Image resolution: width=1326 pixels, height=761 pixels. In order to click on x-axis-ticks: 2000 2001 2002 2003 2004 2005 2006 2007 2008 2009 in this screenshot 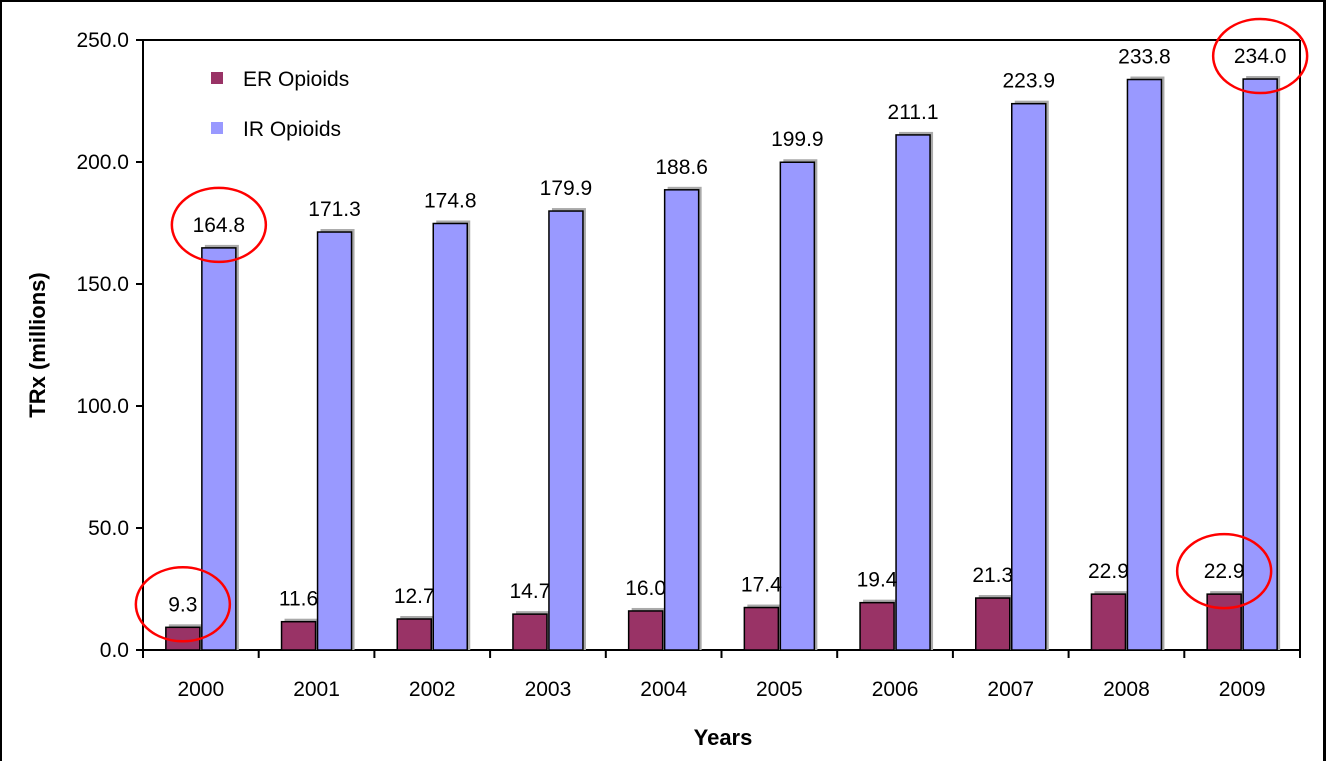, I will do `click(721, 675)`.